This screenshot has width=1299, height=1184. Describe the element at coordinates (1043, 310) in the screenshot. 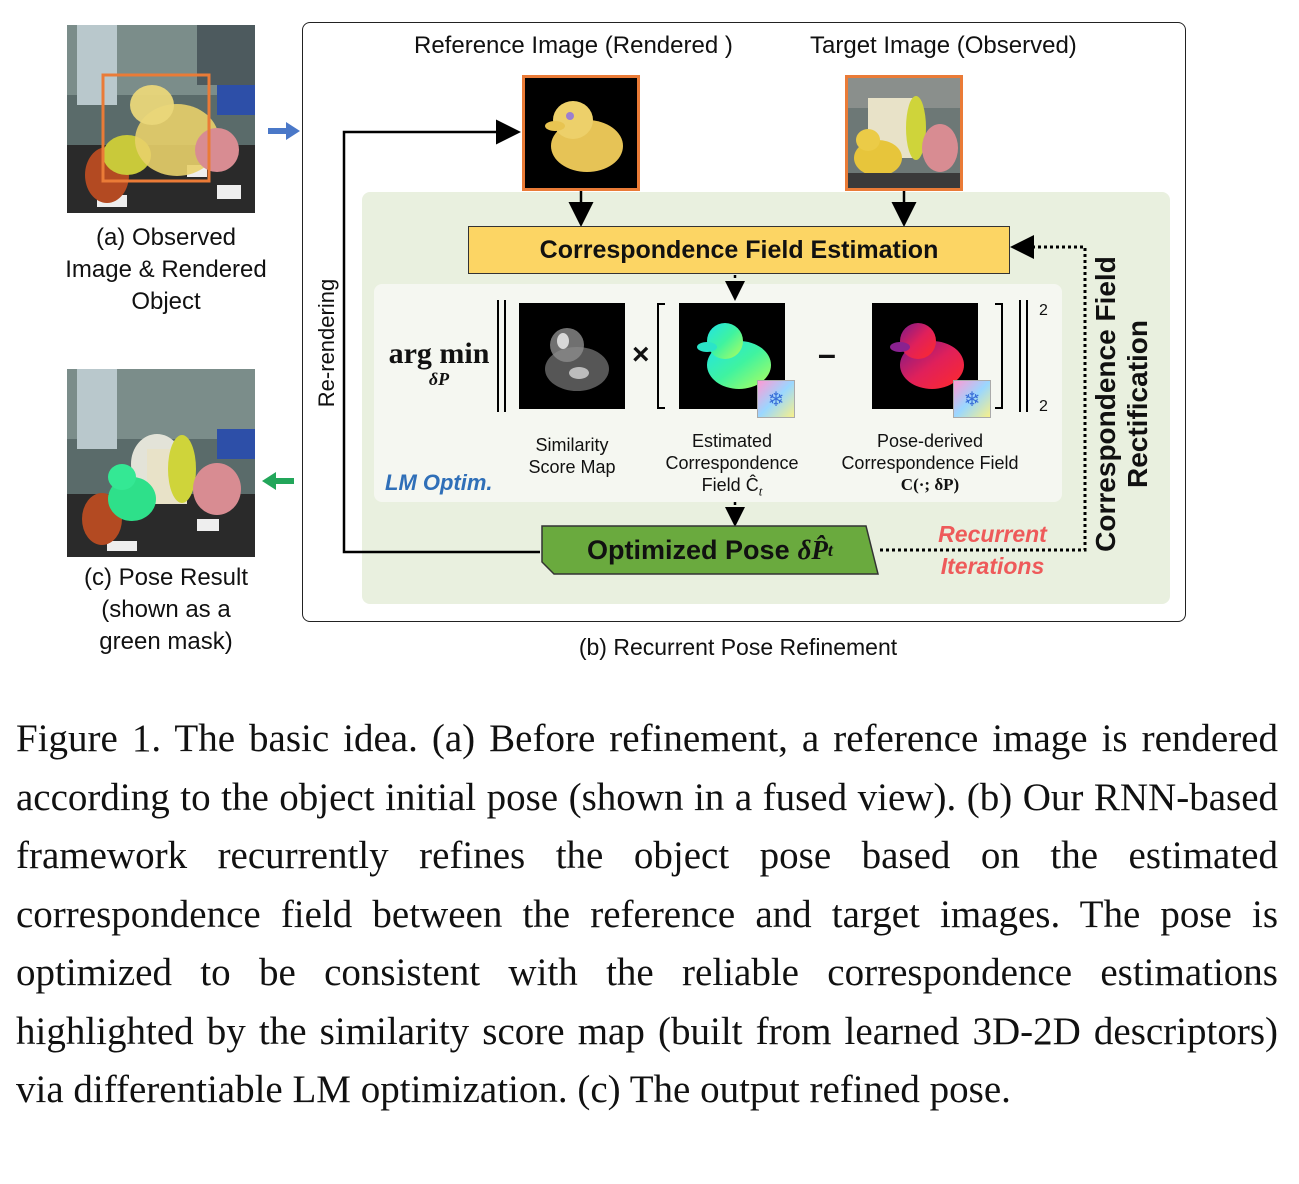

I see `norm-superscript: 2` at that location.